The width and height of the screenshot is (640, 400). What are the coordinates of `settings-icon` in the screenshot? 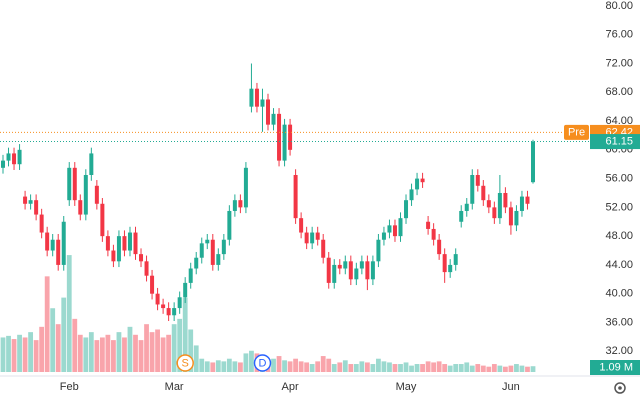 It's located at (620, 388).